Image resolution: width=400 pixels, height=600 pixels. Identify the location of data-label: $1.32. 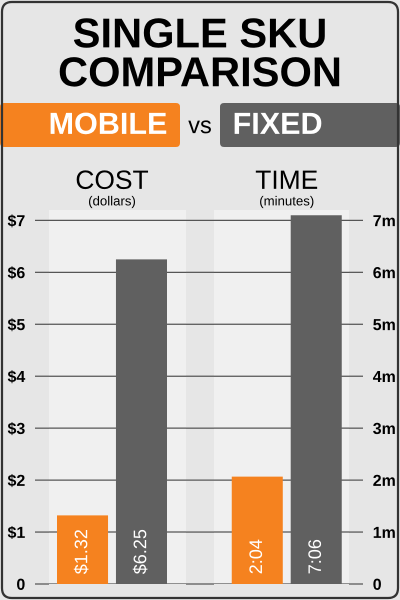
(81, 552).